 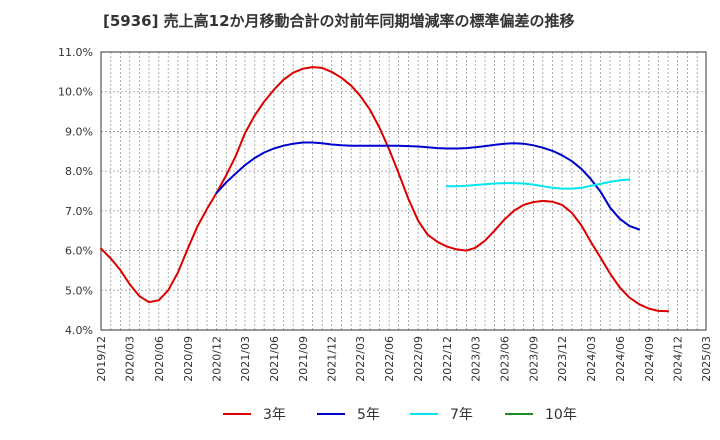 I want to click on y-tick-label: 10.0%, so click(x=75, y=92).